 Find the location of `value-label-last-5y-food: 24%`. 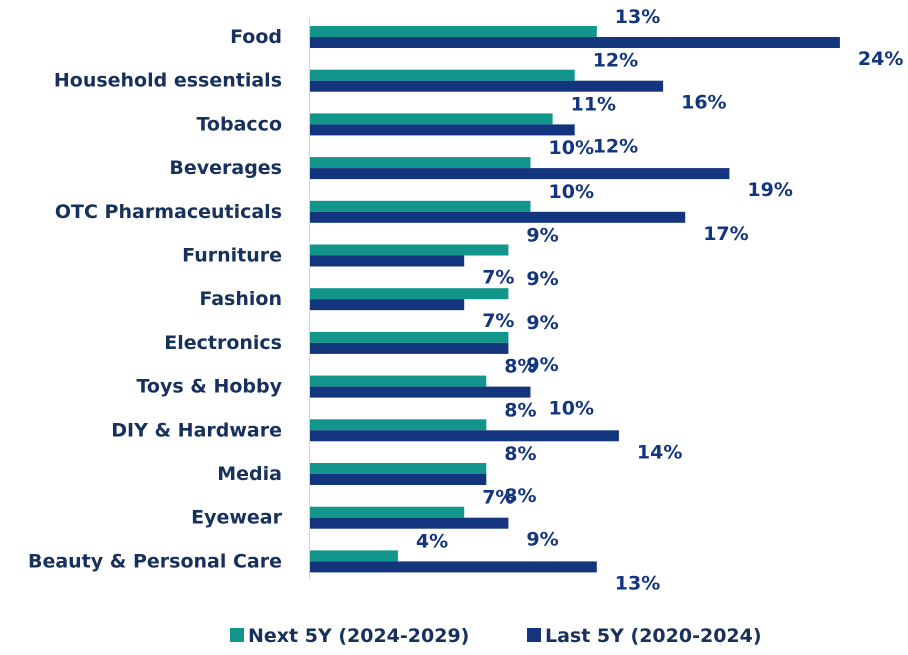

value-label-last-5y-food: 24% is located at coordinates (880, 59).